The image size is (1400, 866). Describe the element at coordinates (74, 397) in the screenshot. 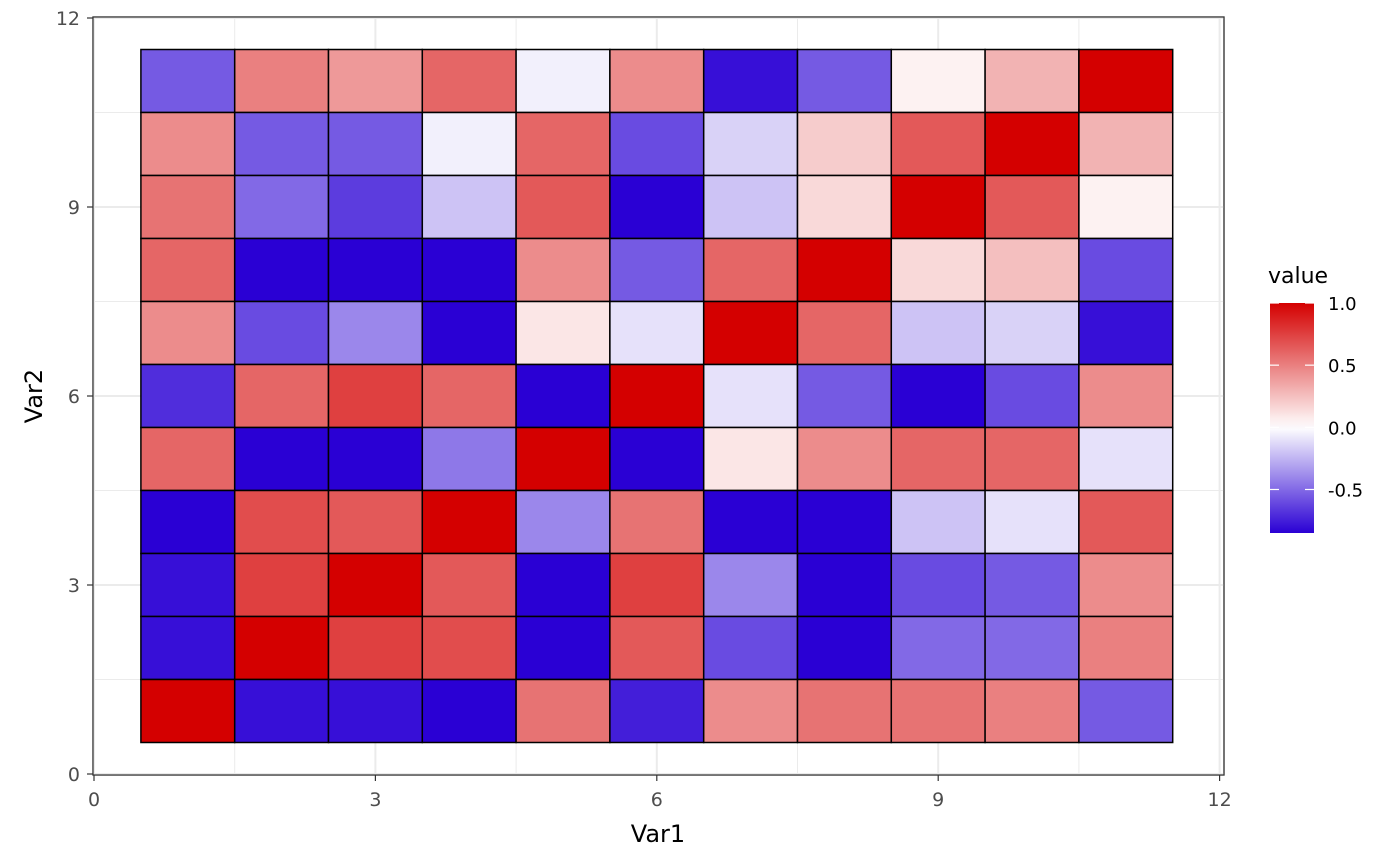

I see `y-tick-label: 6` at that location.